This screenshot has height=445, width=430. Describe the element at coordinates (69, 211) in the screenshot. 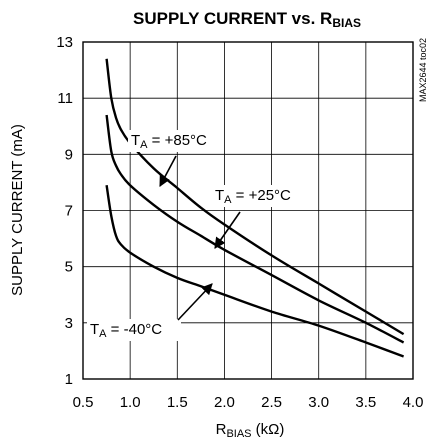

I see `y-tick-label: 7` at that location.